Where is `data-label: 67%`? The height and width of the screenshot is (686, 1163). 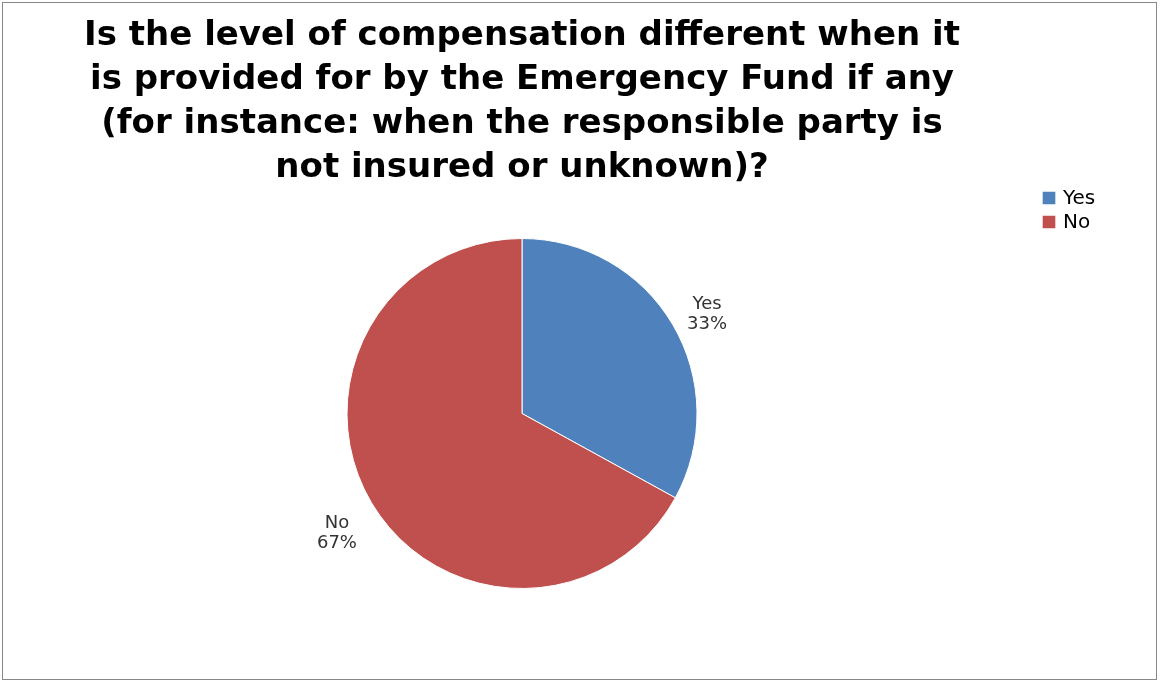
data-label: 67% is located at coordinates (336, 541).